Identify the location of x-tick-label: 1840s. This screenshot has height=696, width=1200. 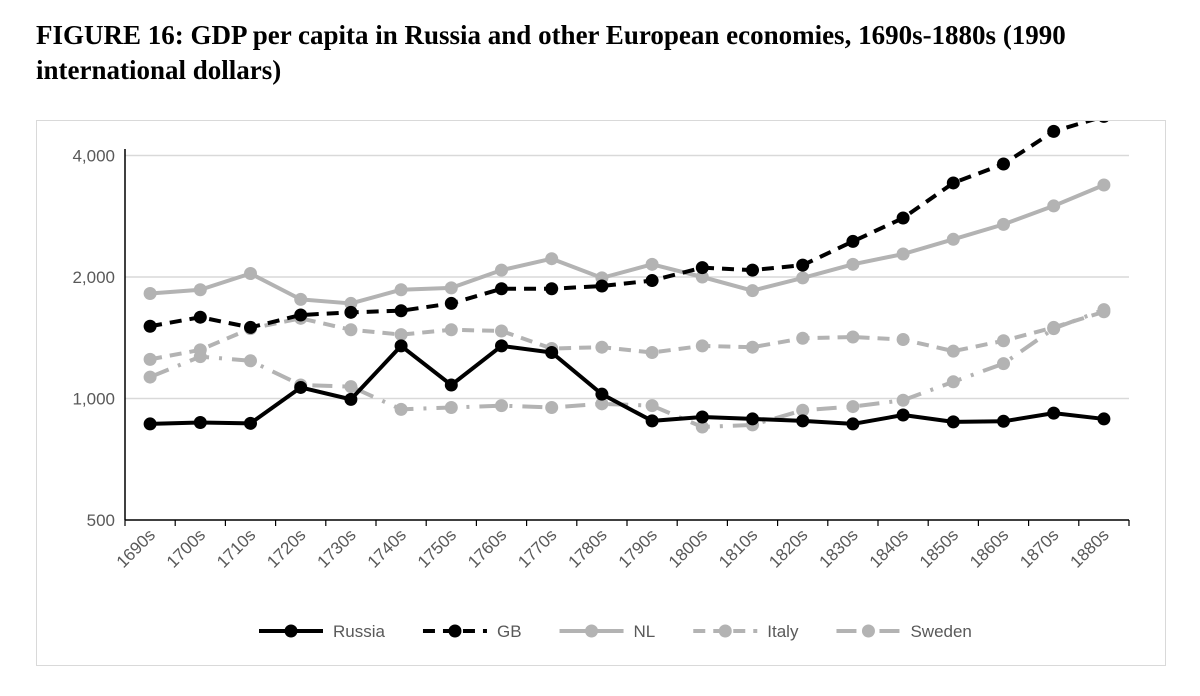
(889, 548).